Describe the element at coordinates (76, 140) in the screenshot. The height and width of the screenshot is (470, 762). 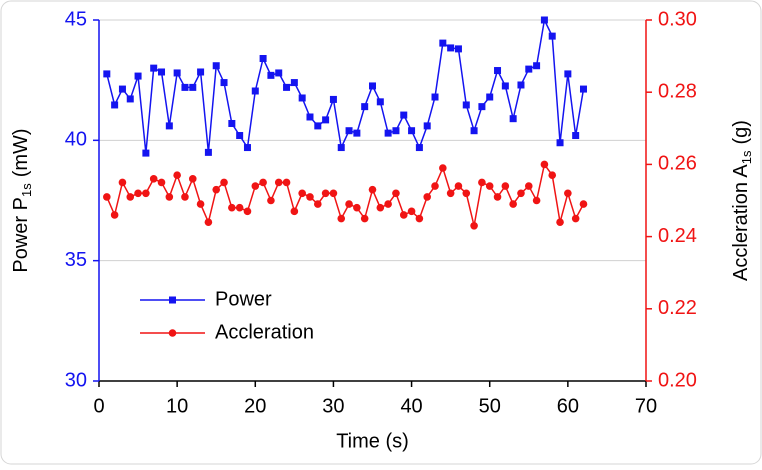
I see `y-tick-label: 40` at that location.